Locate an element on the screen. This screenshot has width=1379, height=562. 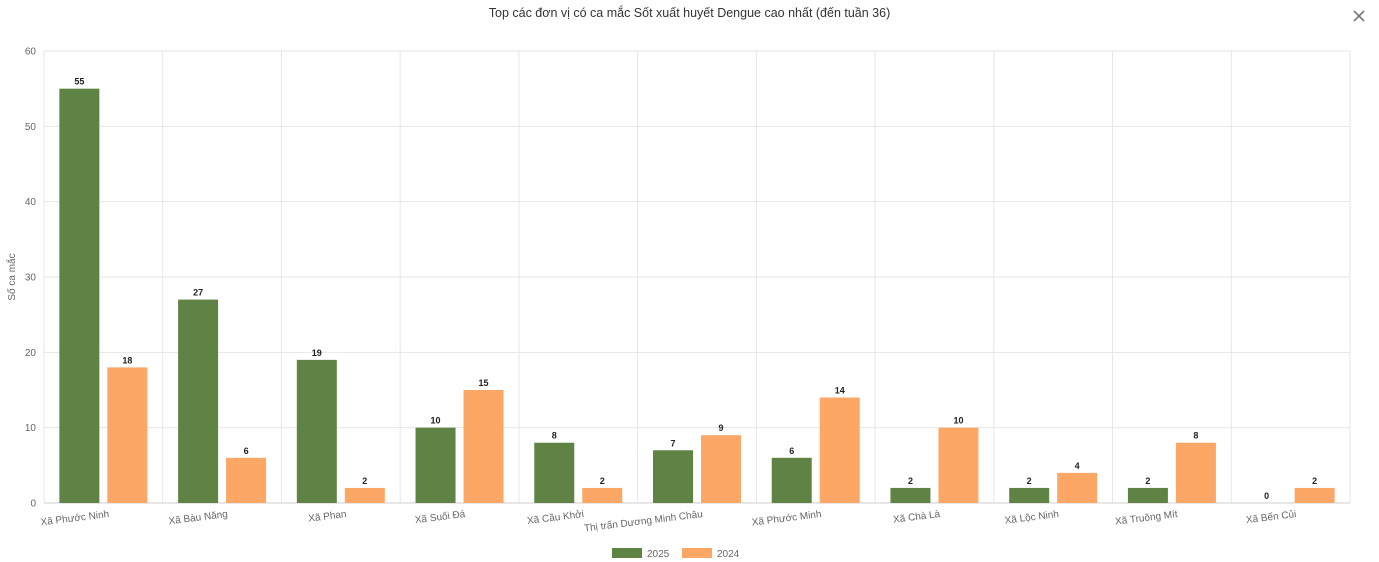
x-tick-label: Xã Cầu Khởi is located at coordinates (555, 517).